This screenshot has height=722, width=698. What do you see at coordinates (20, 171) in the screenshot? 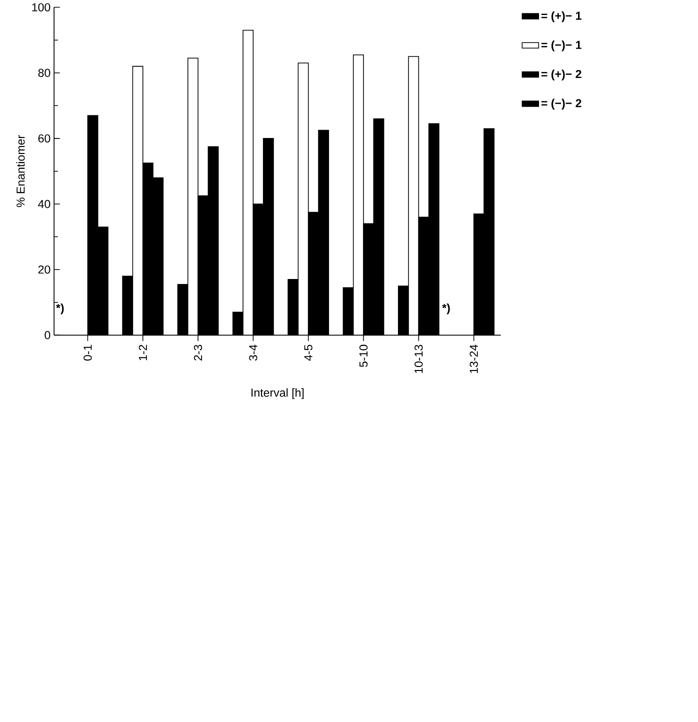
I see `y-axis-title: % Enantiomer` at bounding box center [20, 171].